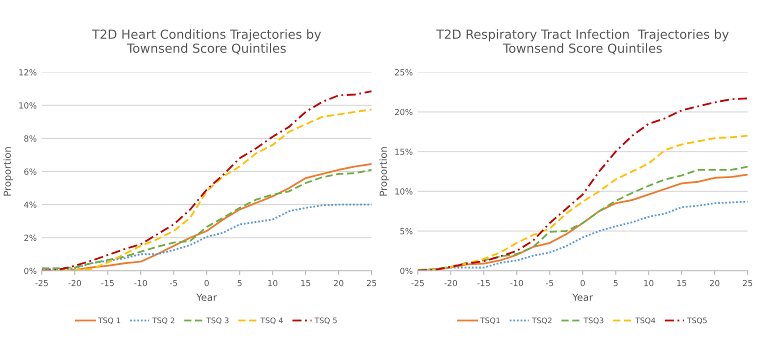  What do you see at coordinates (30, 138) in the screenshot?
I see `y-tick-label: 8%` at bounding box center [30, 138].